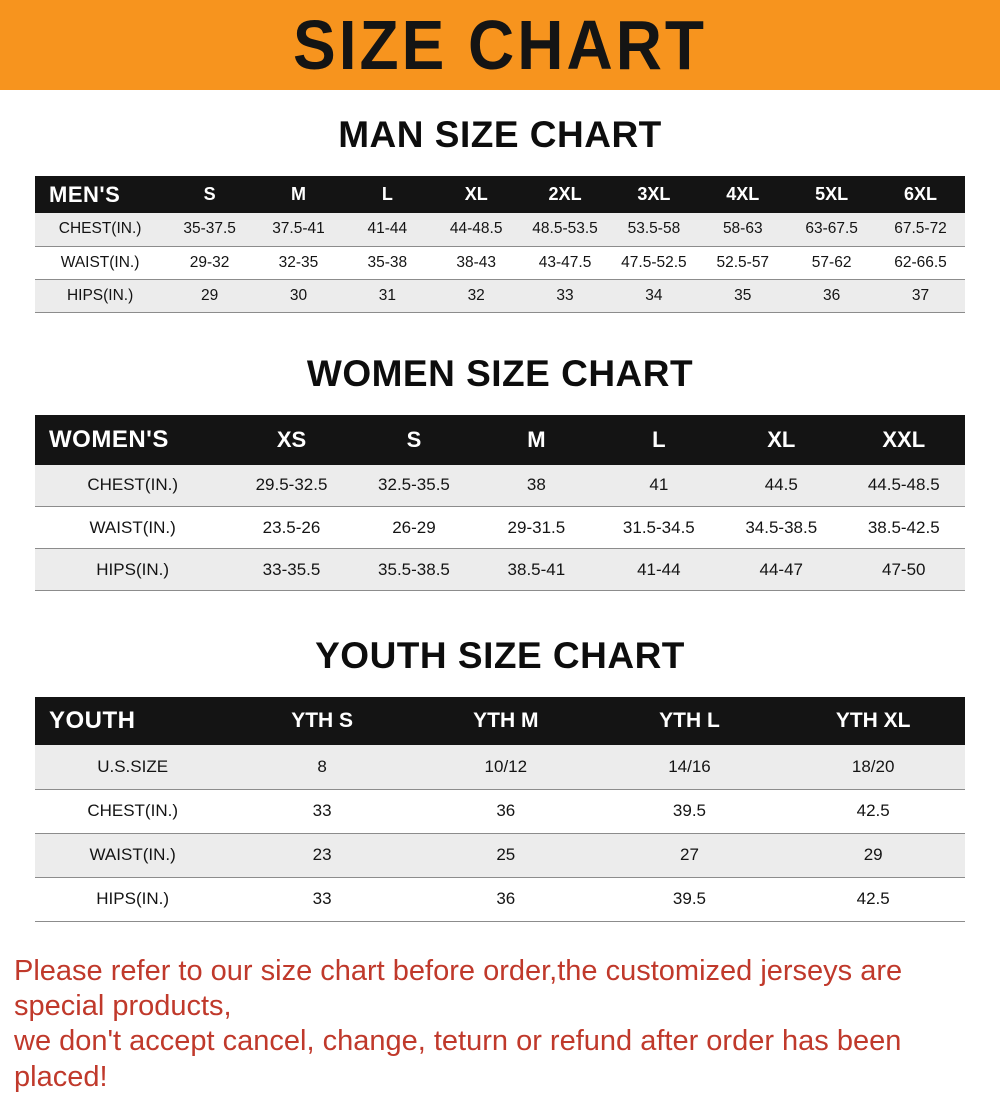 This screenshot has width=1000, height=1105. I want to click on size-value-cell: 32, so click(476, 295).